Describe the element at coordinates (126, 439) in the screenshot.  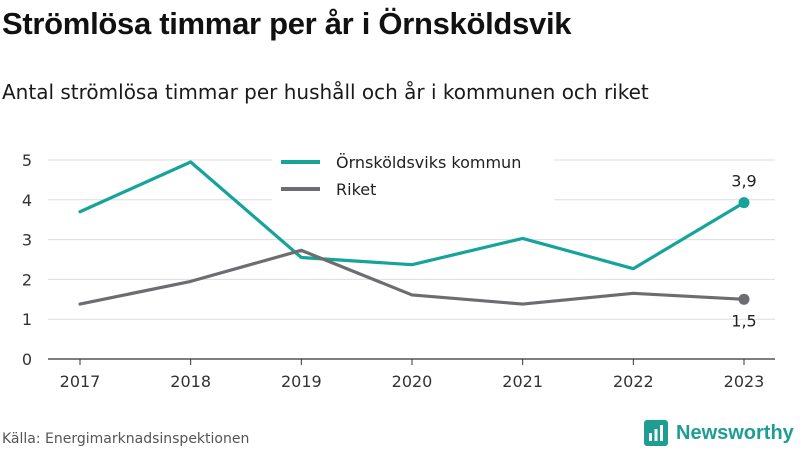
I see `source-note: Källa: Energimarknadsinspektionen` at that location.